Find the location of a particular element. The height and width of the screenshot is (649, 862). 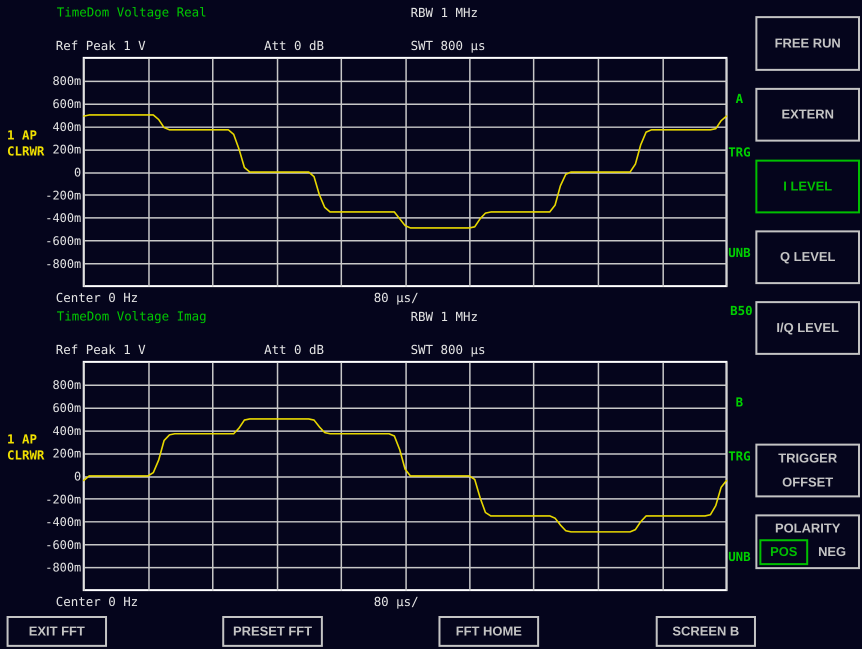

text: SCREEN B is located at coordinates (706, 630).